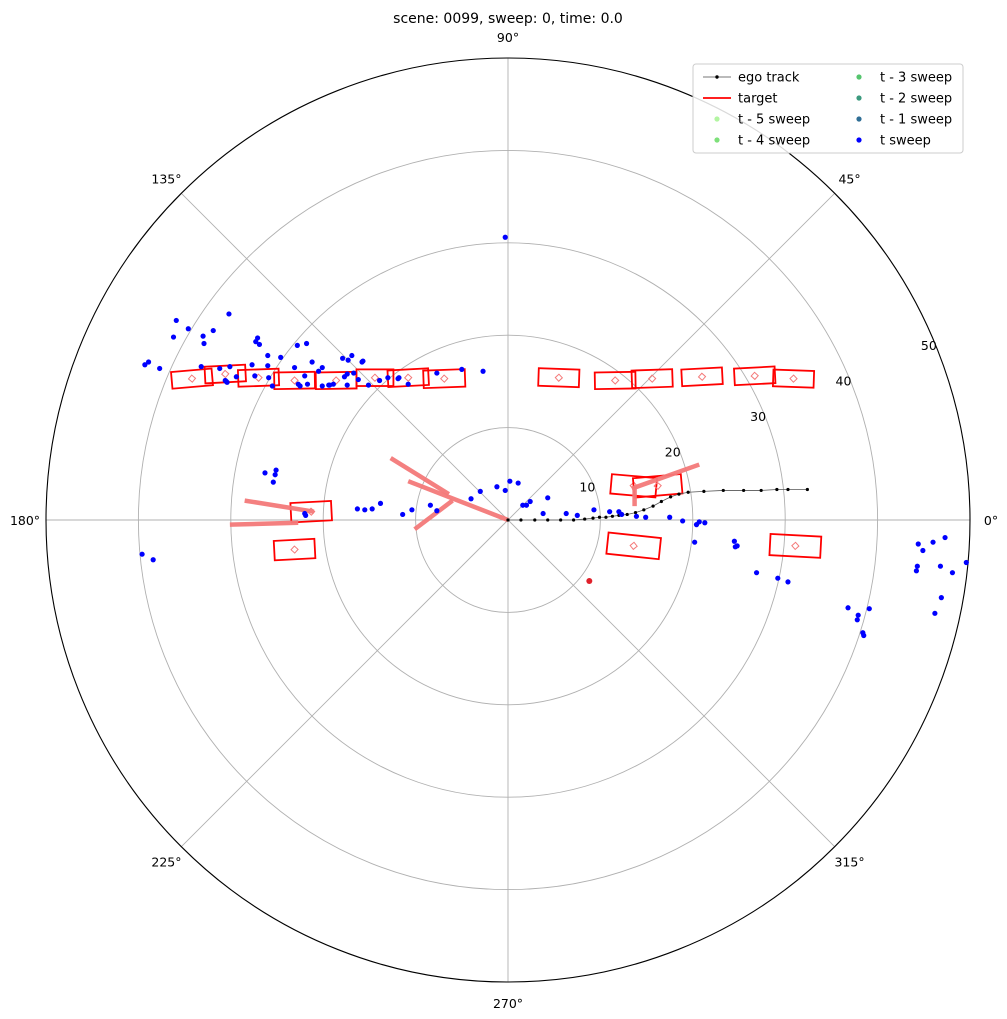  Describe the element at coordinates (508, 1003) in the screenshot. I see `theta-tick-label-6: 270°` at that location.